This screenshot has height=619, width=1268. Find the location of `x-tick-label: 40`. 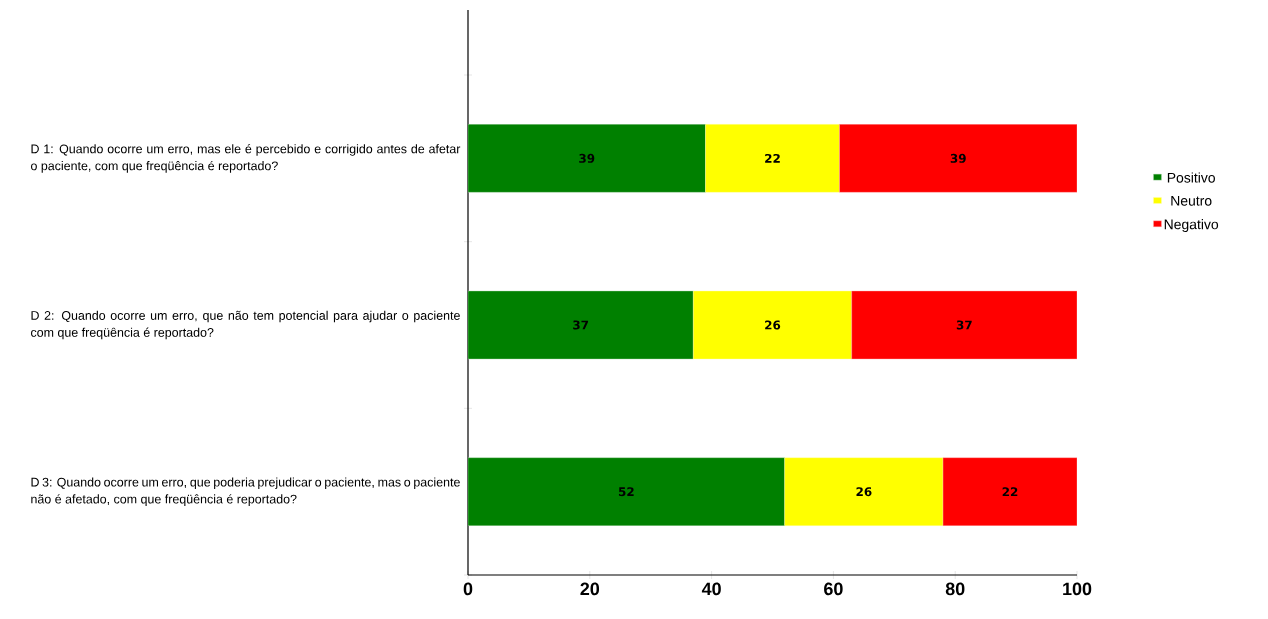

x-tick-label: 40 is located at coordinates (711, 589).